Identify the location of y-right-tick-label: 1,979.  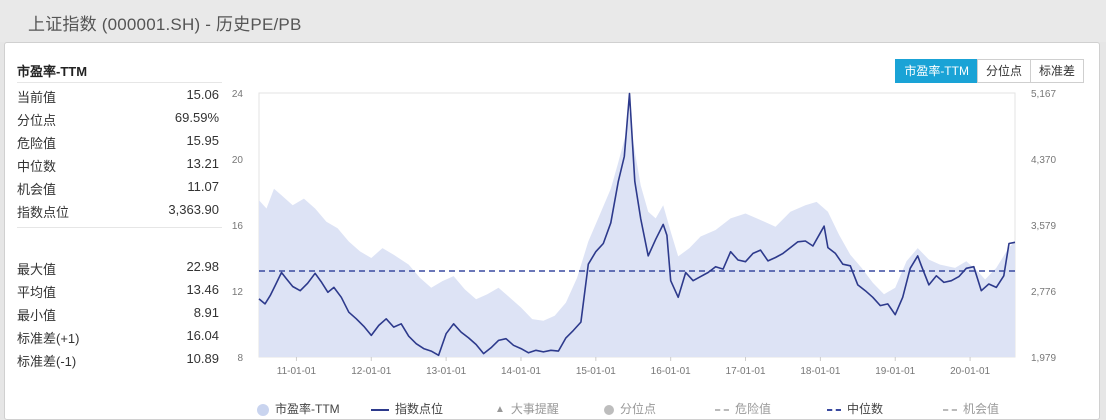
(1043, 358).